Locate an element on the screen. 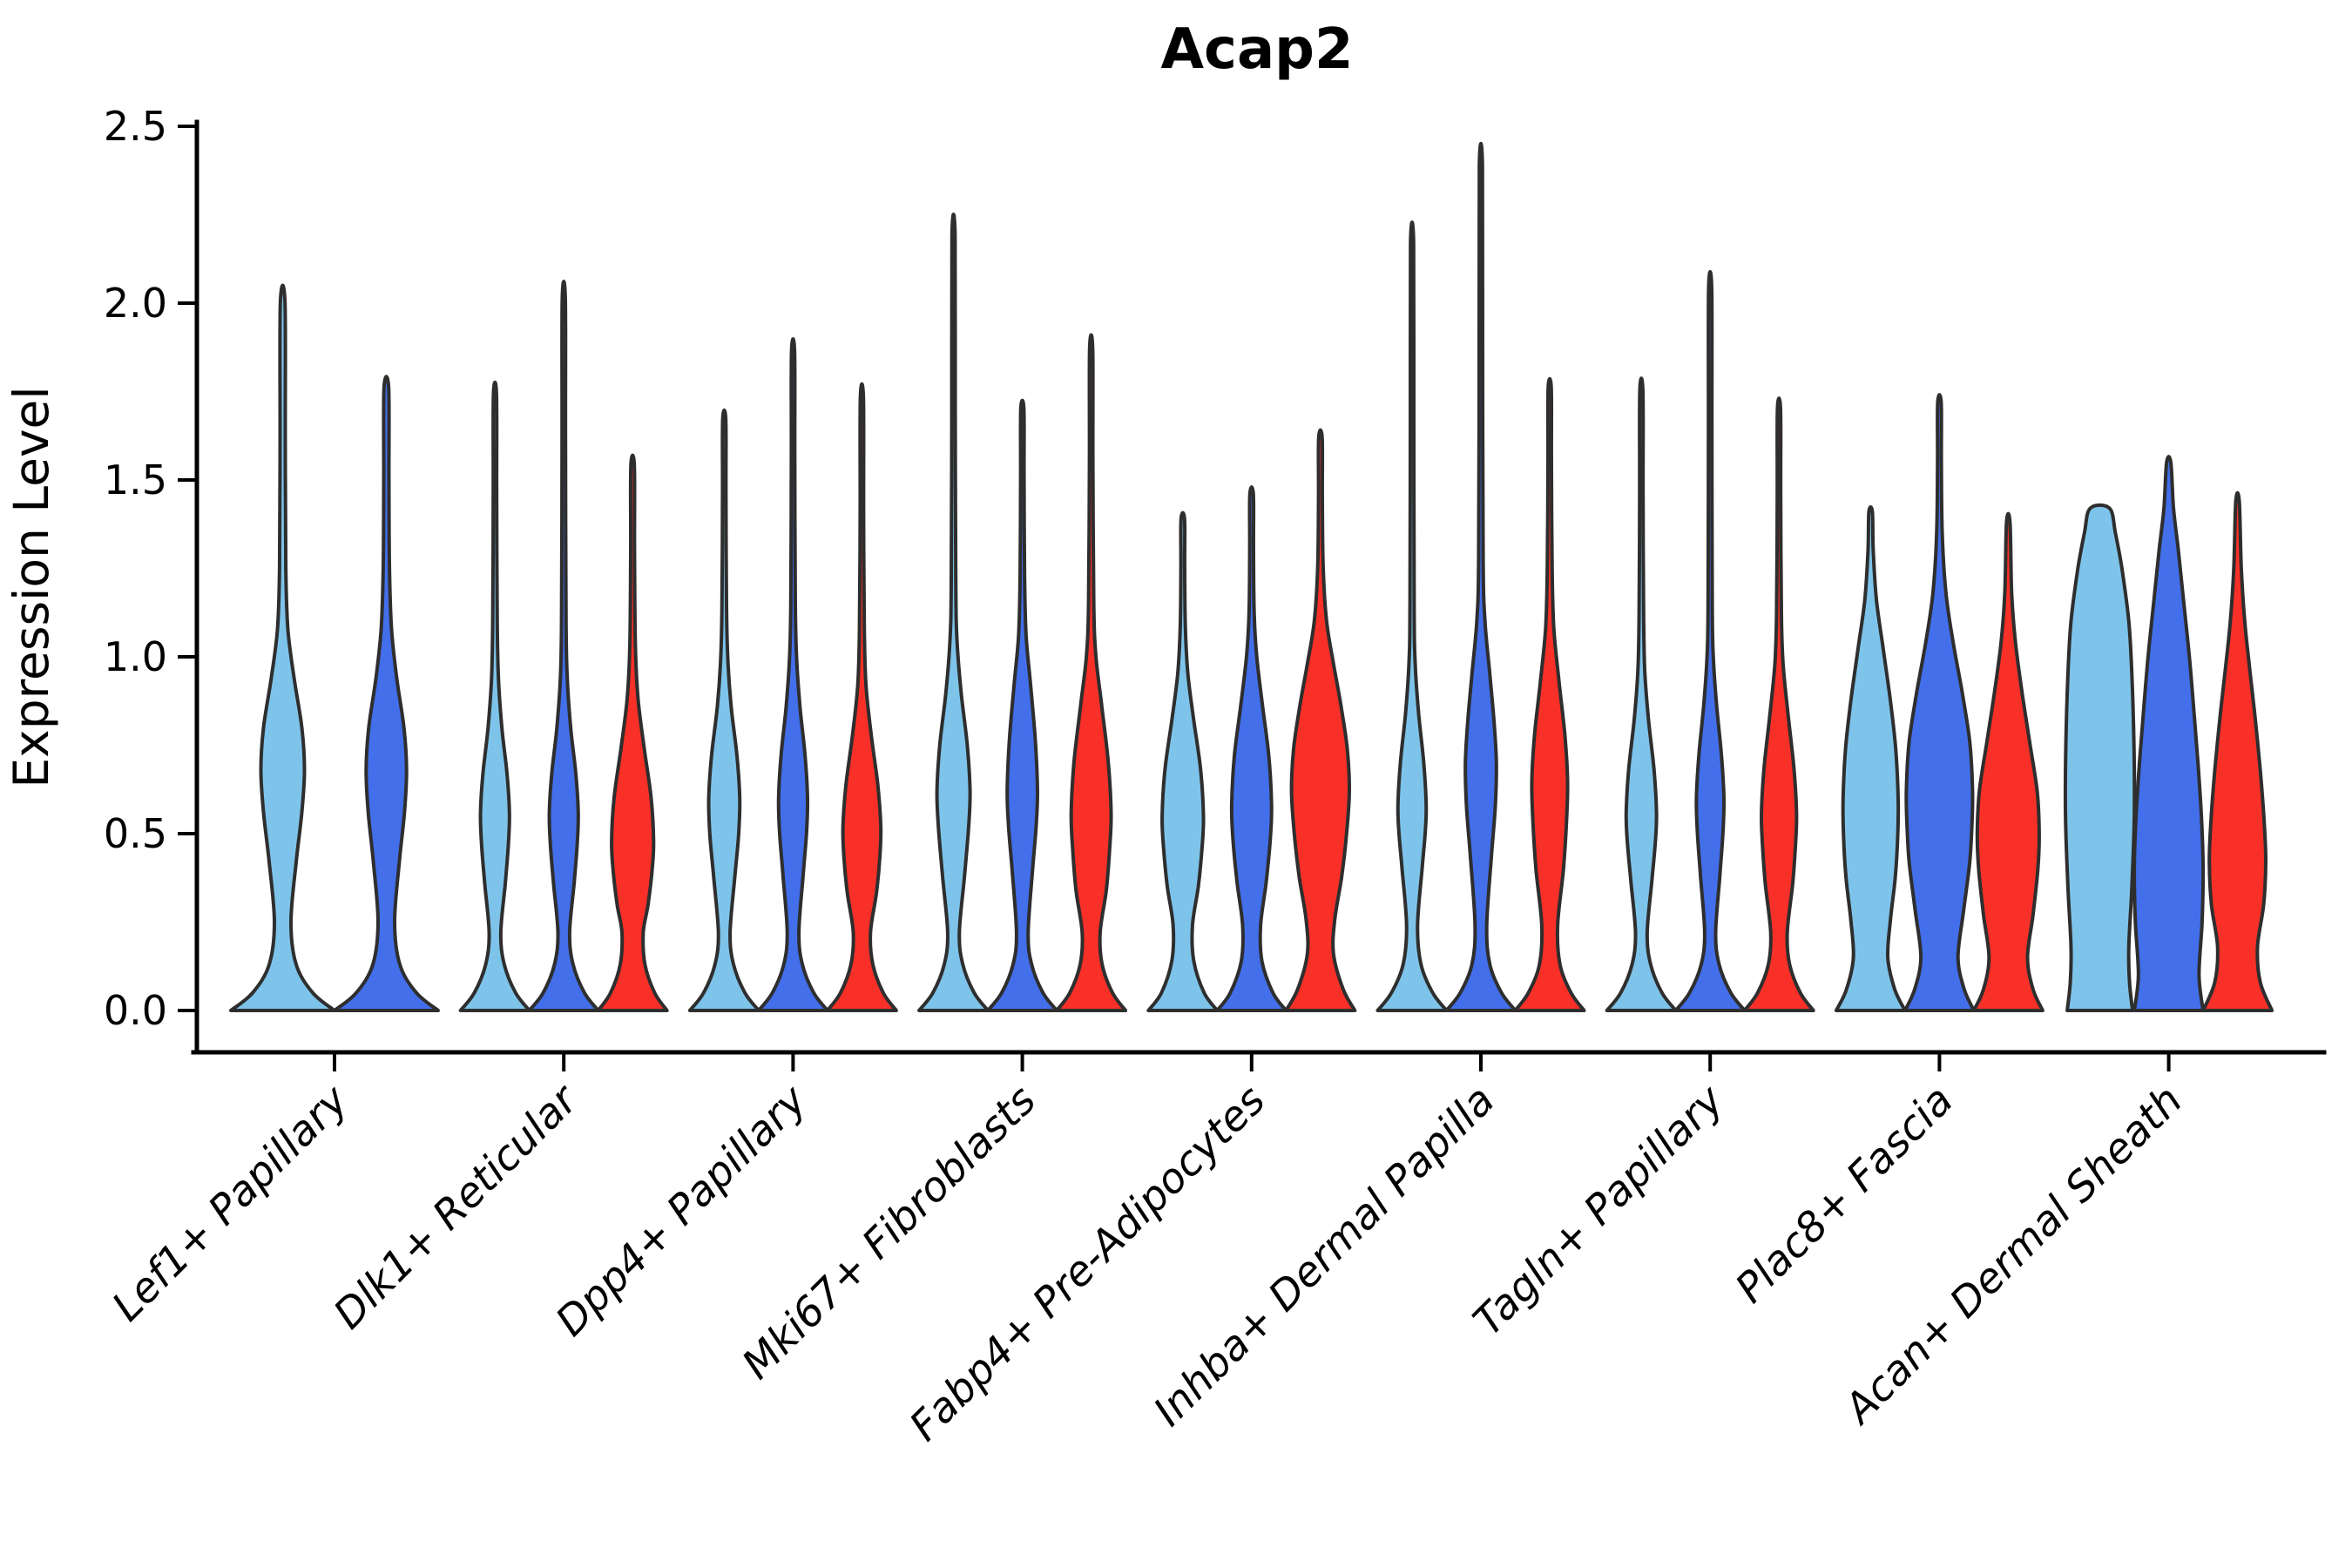  violin-tagln-papillary-s1 is located at coordinates (1710, 641).